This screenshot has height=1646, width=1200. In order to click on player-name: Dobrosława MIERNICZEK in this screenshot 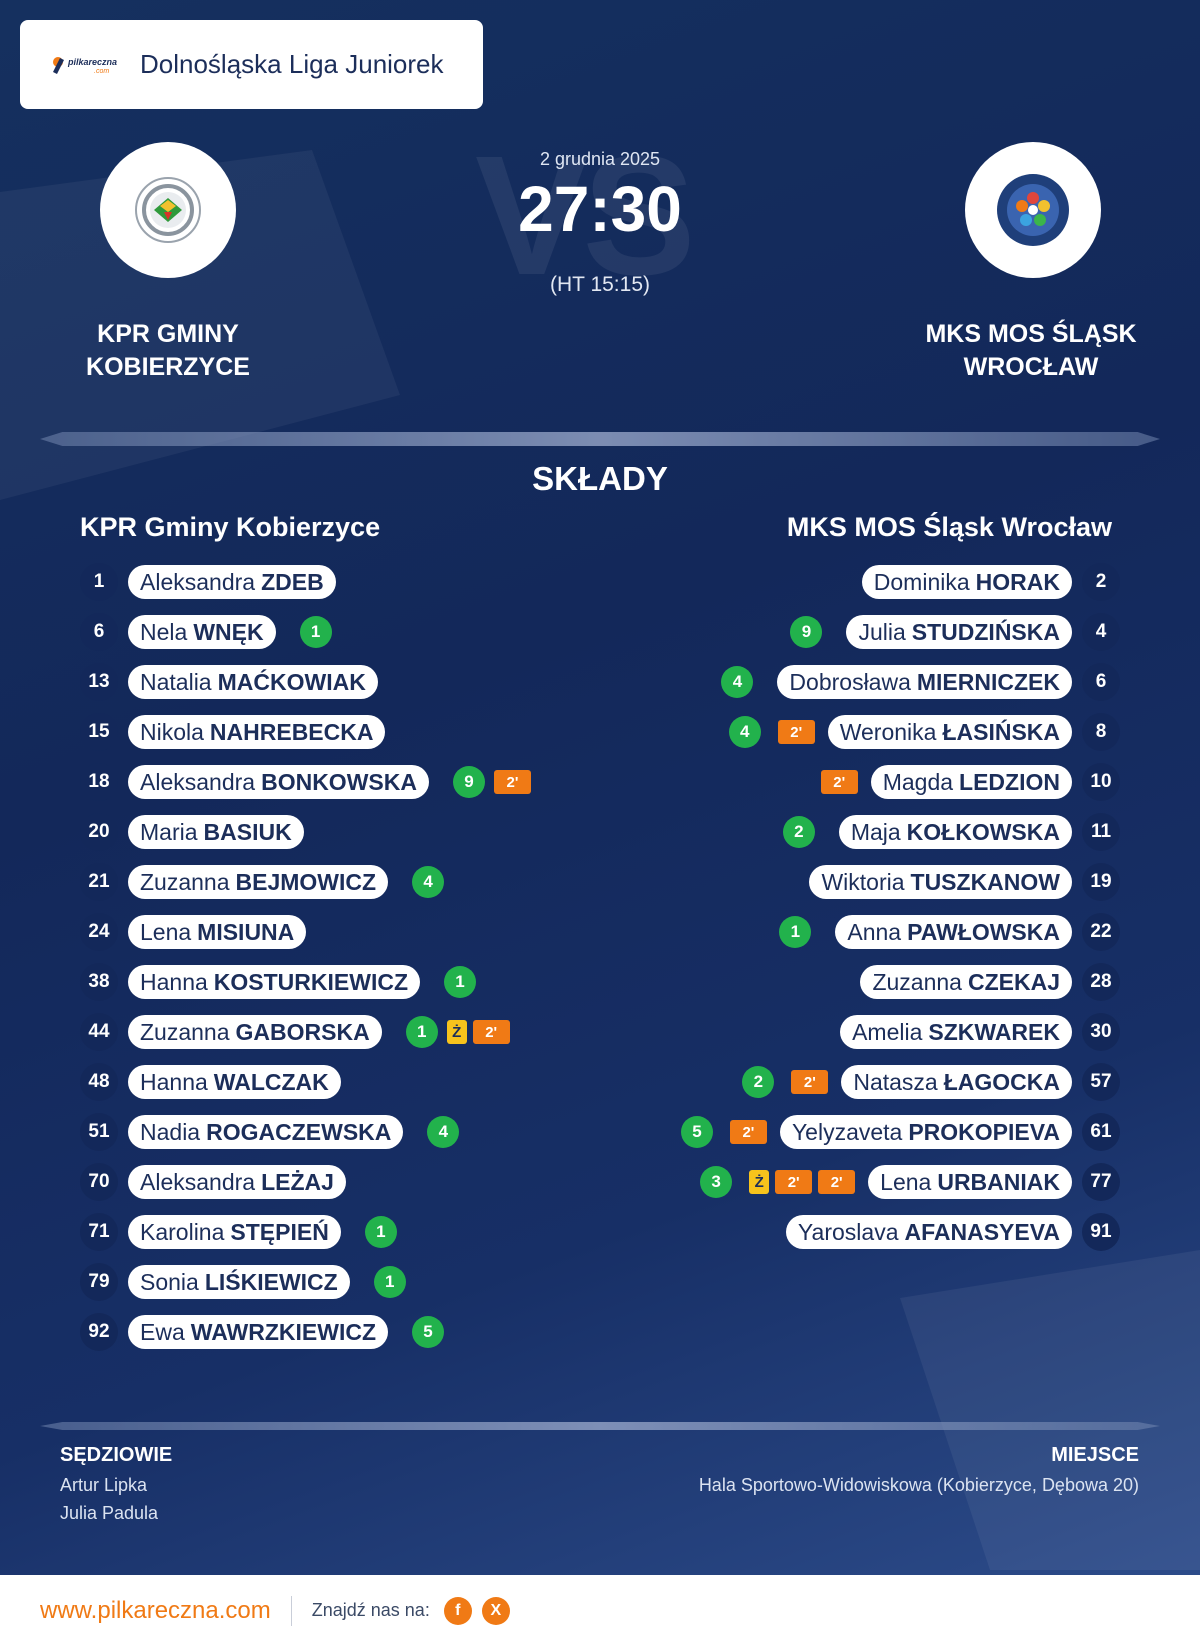, I will do `click(924, 682)`.